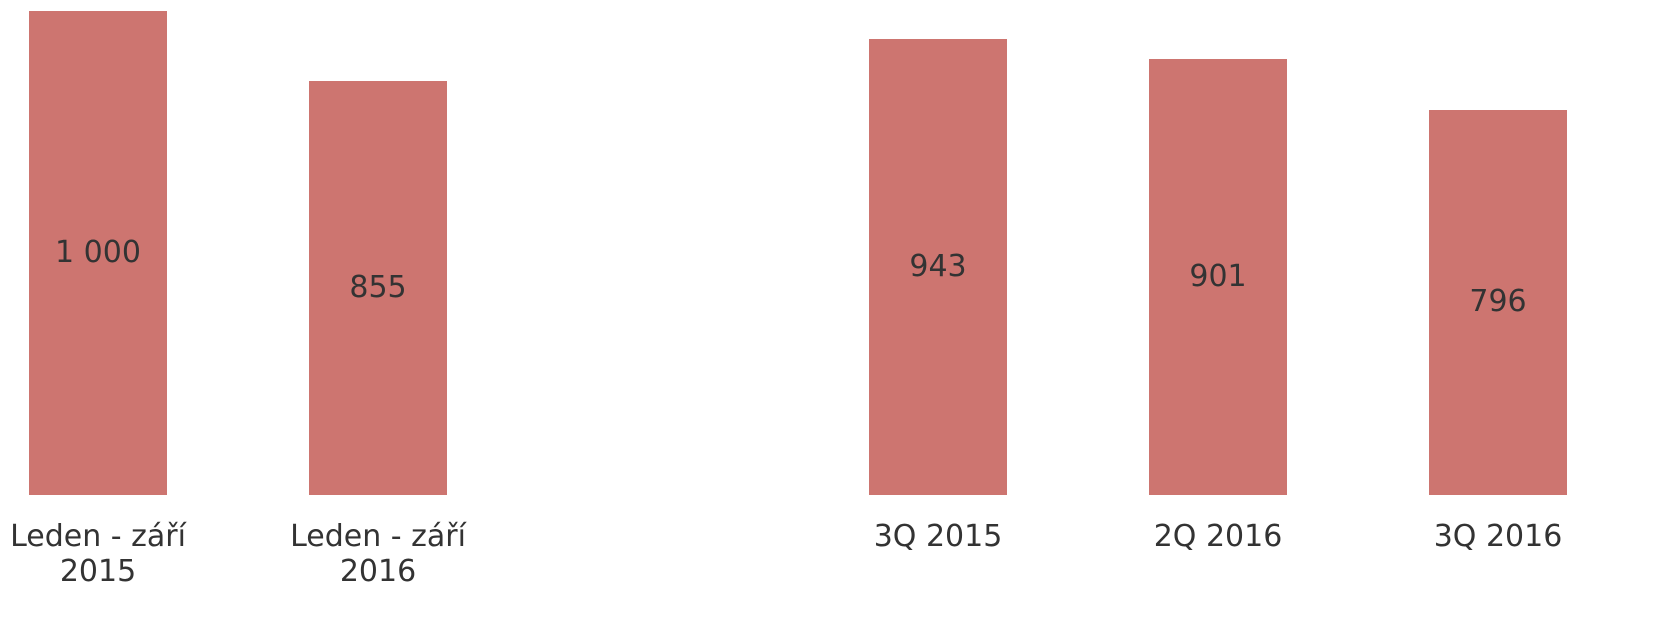  Describe the element at coordinates (378, 554) in the screenshot. I see `x-tick-label: Leden - září 2016` at that location.